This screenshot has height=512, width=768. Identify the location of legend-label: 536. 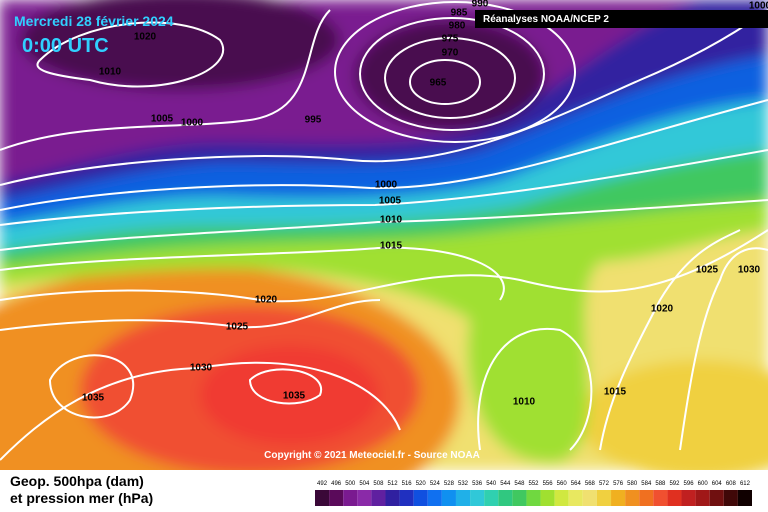
(477, 484).